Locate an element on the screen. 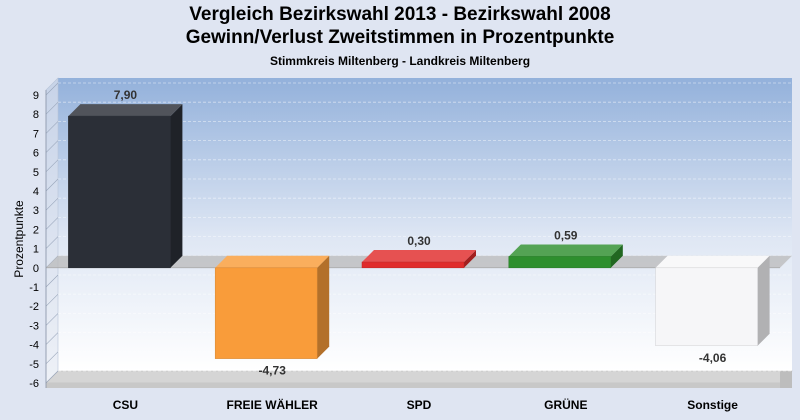 The height and width of the screenshot is (420, 800). bar-freie-wähler is located at coordinates (272, 307).